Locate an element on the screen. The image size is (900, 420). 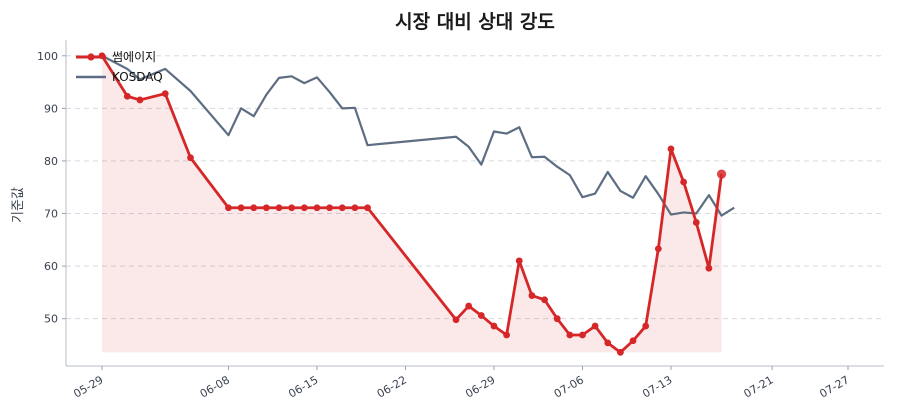
x-tick-label: 06-29 is located at coordinates (480, 386).